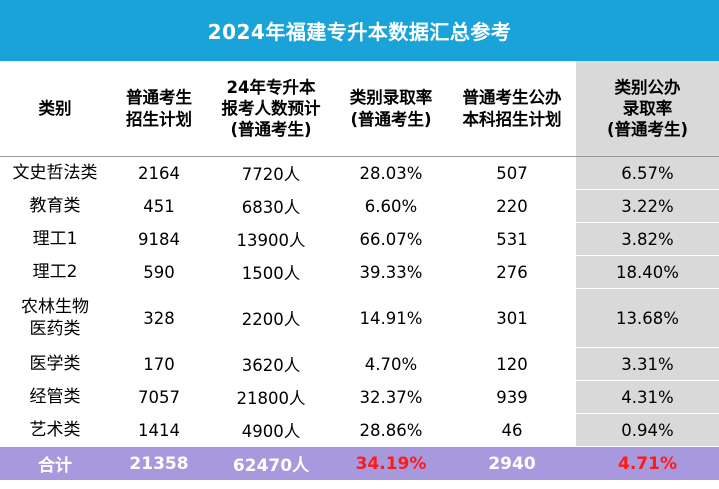 This screenshot has height=489, width=719. I want to click on cell-rate: 28.86%, so click(391, 430).